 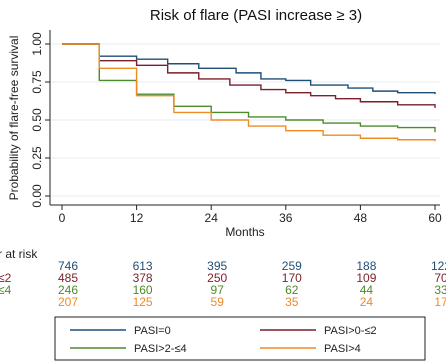 What do you see at coordinates (286, 218) in the screenshot?
I see `x-tick-label-3: 36` at bounding box center [286, 218].